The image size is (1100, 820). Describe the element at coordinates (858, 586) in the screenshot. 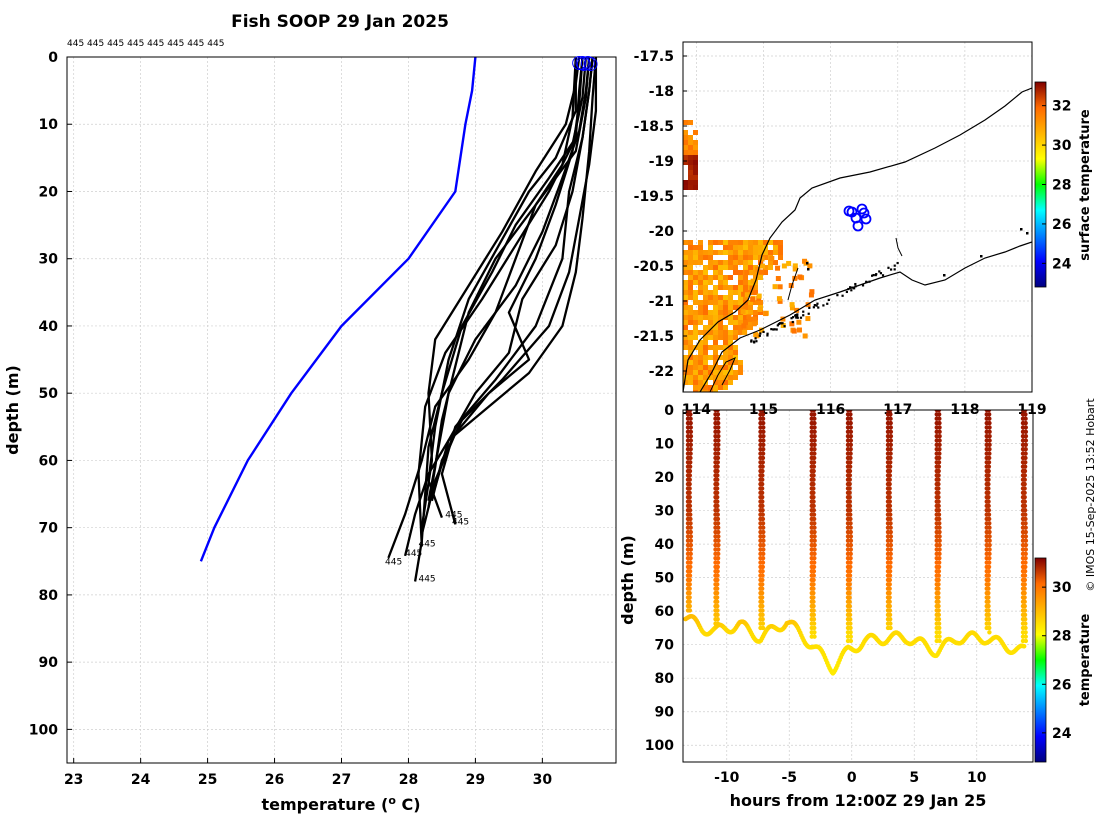

I see `section-axes-box` at that location.